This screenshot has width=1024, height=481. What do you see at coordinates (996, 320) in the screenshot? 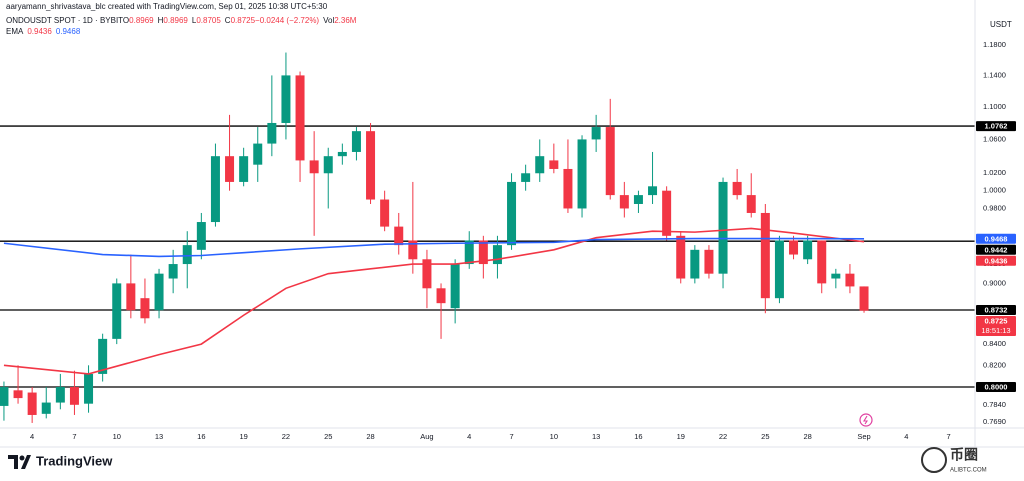
I see `price-label: 0.8725` at bounding box center [996, 320].